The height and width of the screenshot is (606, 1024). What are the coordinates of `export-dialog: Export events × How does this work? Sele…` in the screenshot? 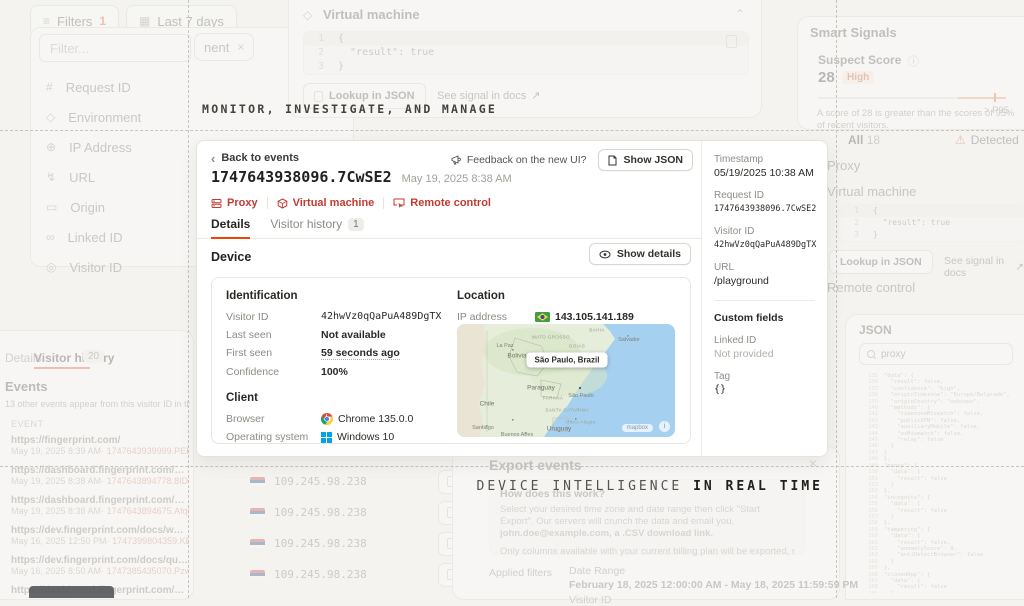 It's located at (646, 523).